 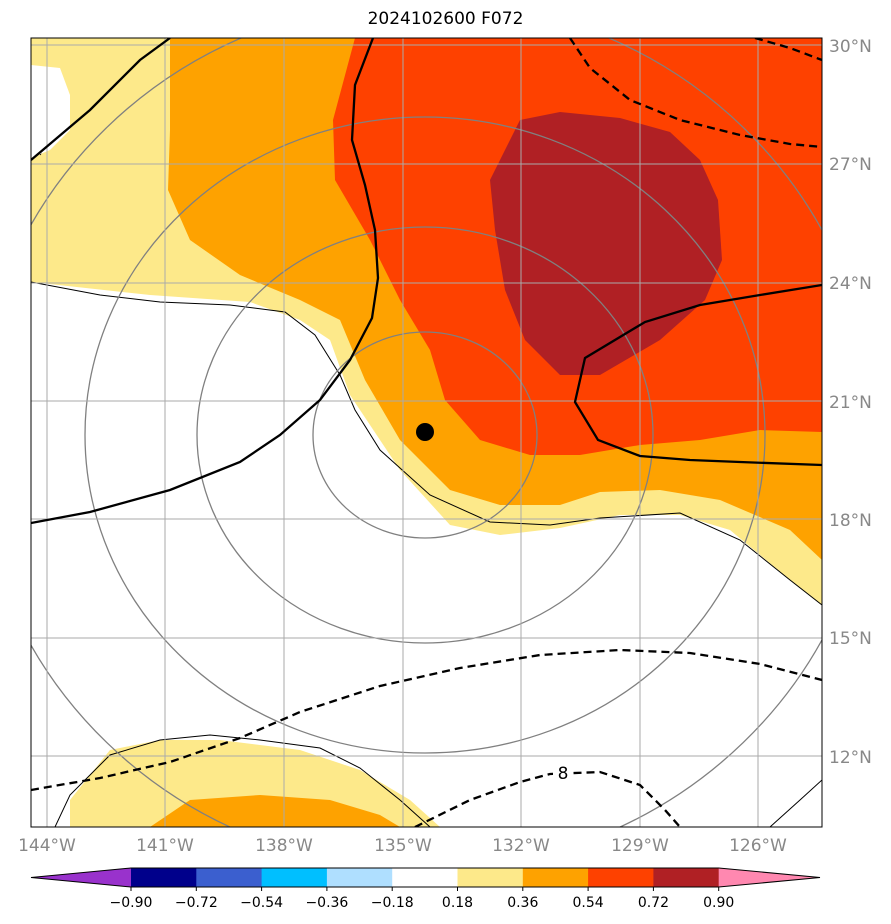 I want to click on contour-label: 8, so click(x=563, y=774).